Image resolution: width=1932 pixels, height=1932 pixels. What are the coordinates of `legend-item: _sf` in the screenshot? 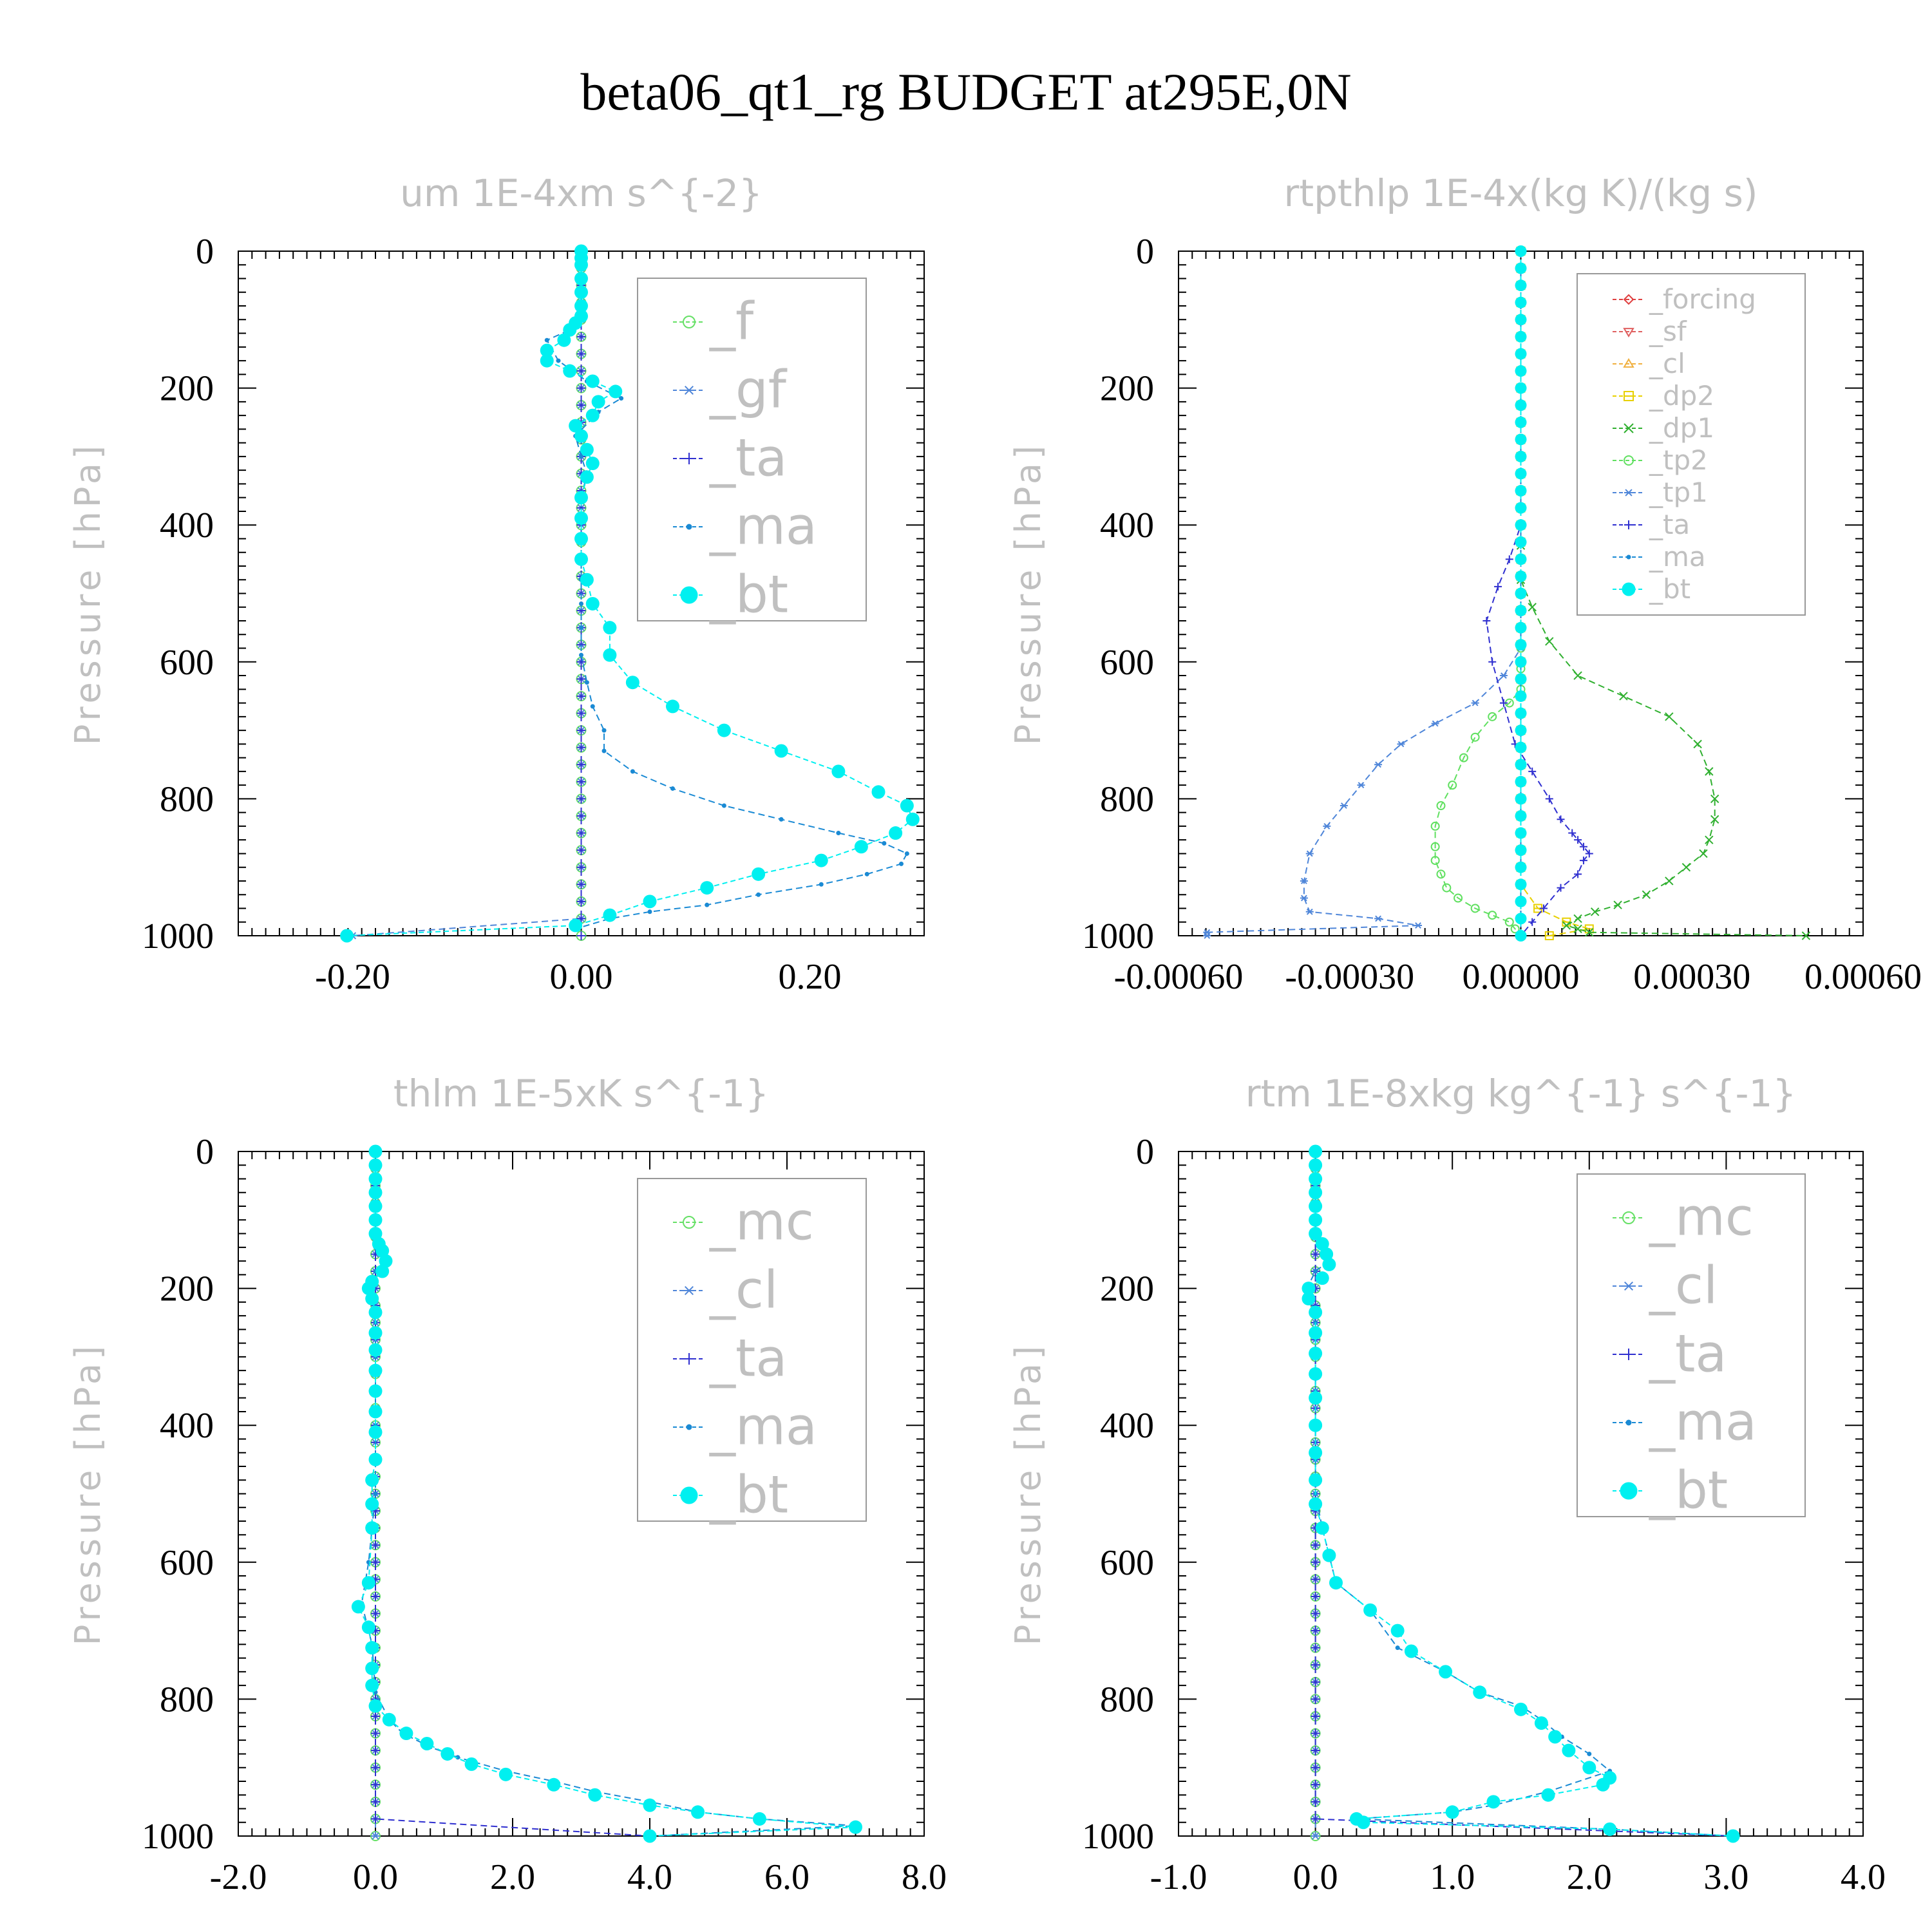 It's located at (1650, 332).